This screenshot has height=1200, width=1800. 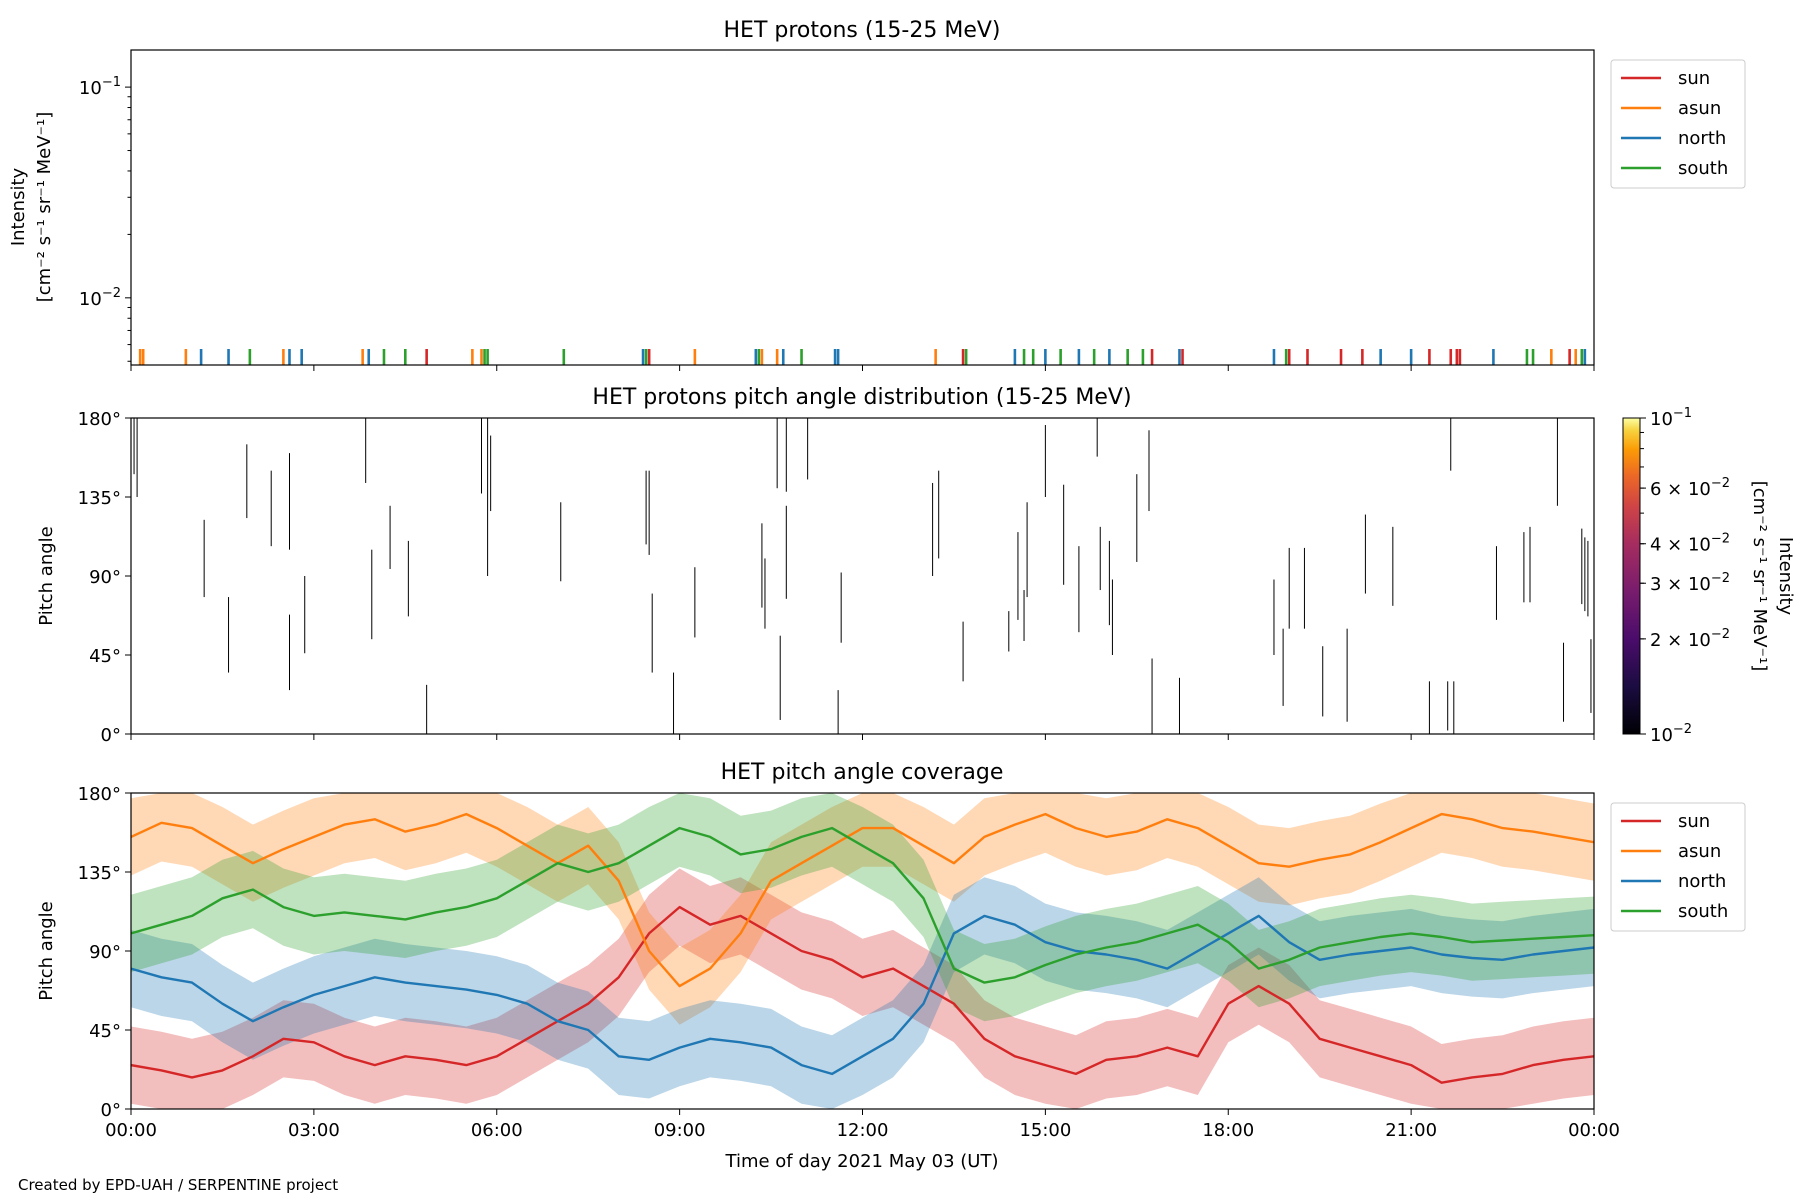 I want to click on y-tick-label: 10⁻², so click(x=100, y=298).